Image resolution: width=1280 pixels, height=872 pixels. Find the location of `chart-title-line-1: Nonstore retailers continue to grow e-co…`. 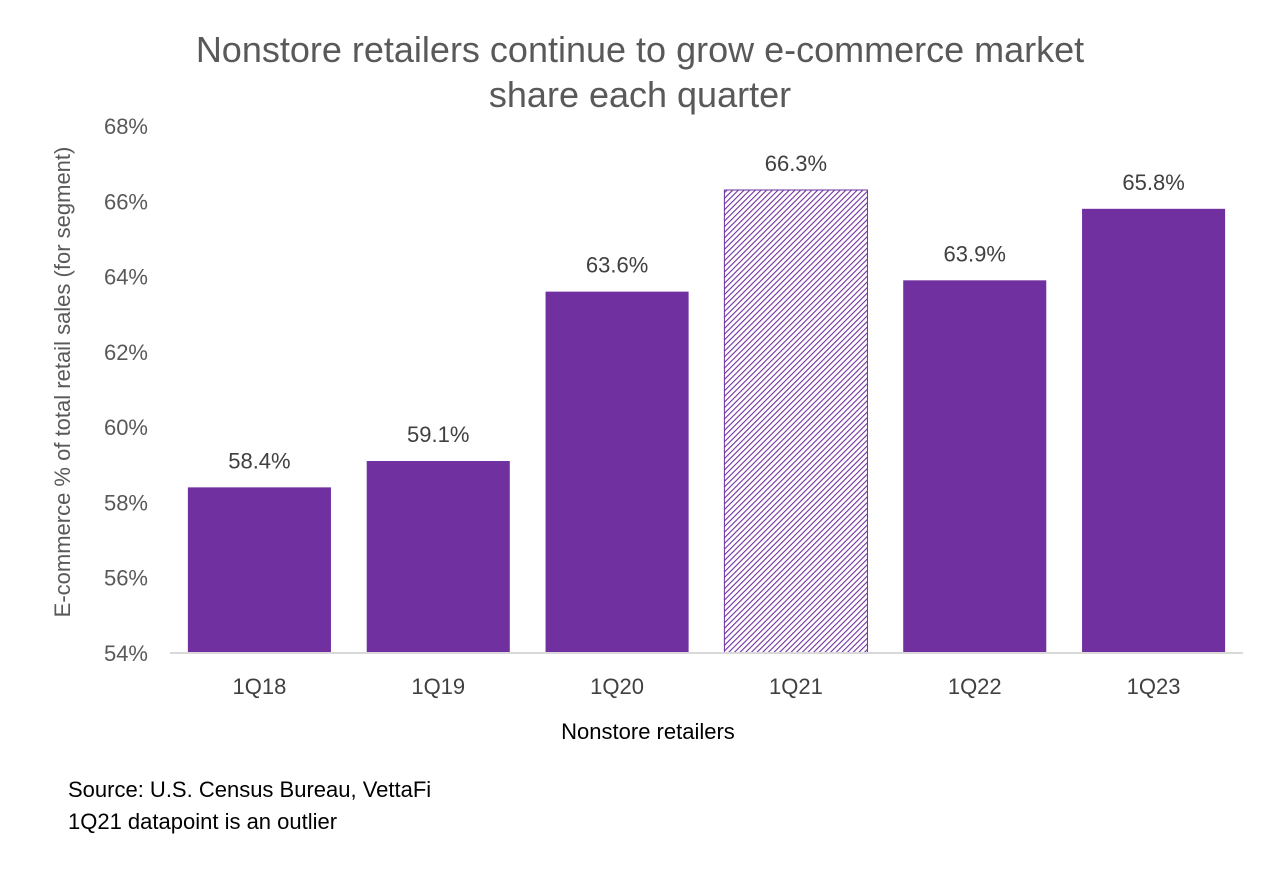

chart-title-line-1: Nonstore retailers continue to grow e-co… is located at coordinates (640, 49).